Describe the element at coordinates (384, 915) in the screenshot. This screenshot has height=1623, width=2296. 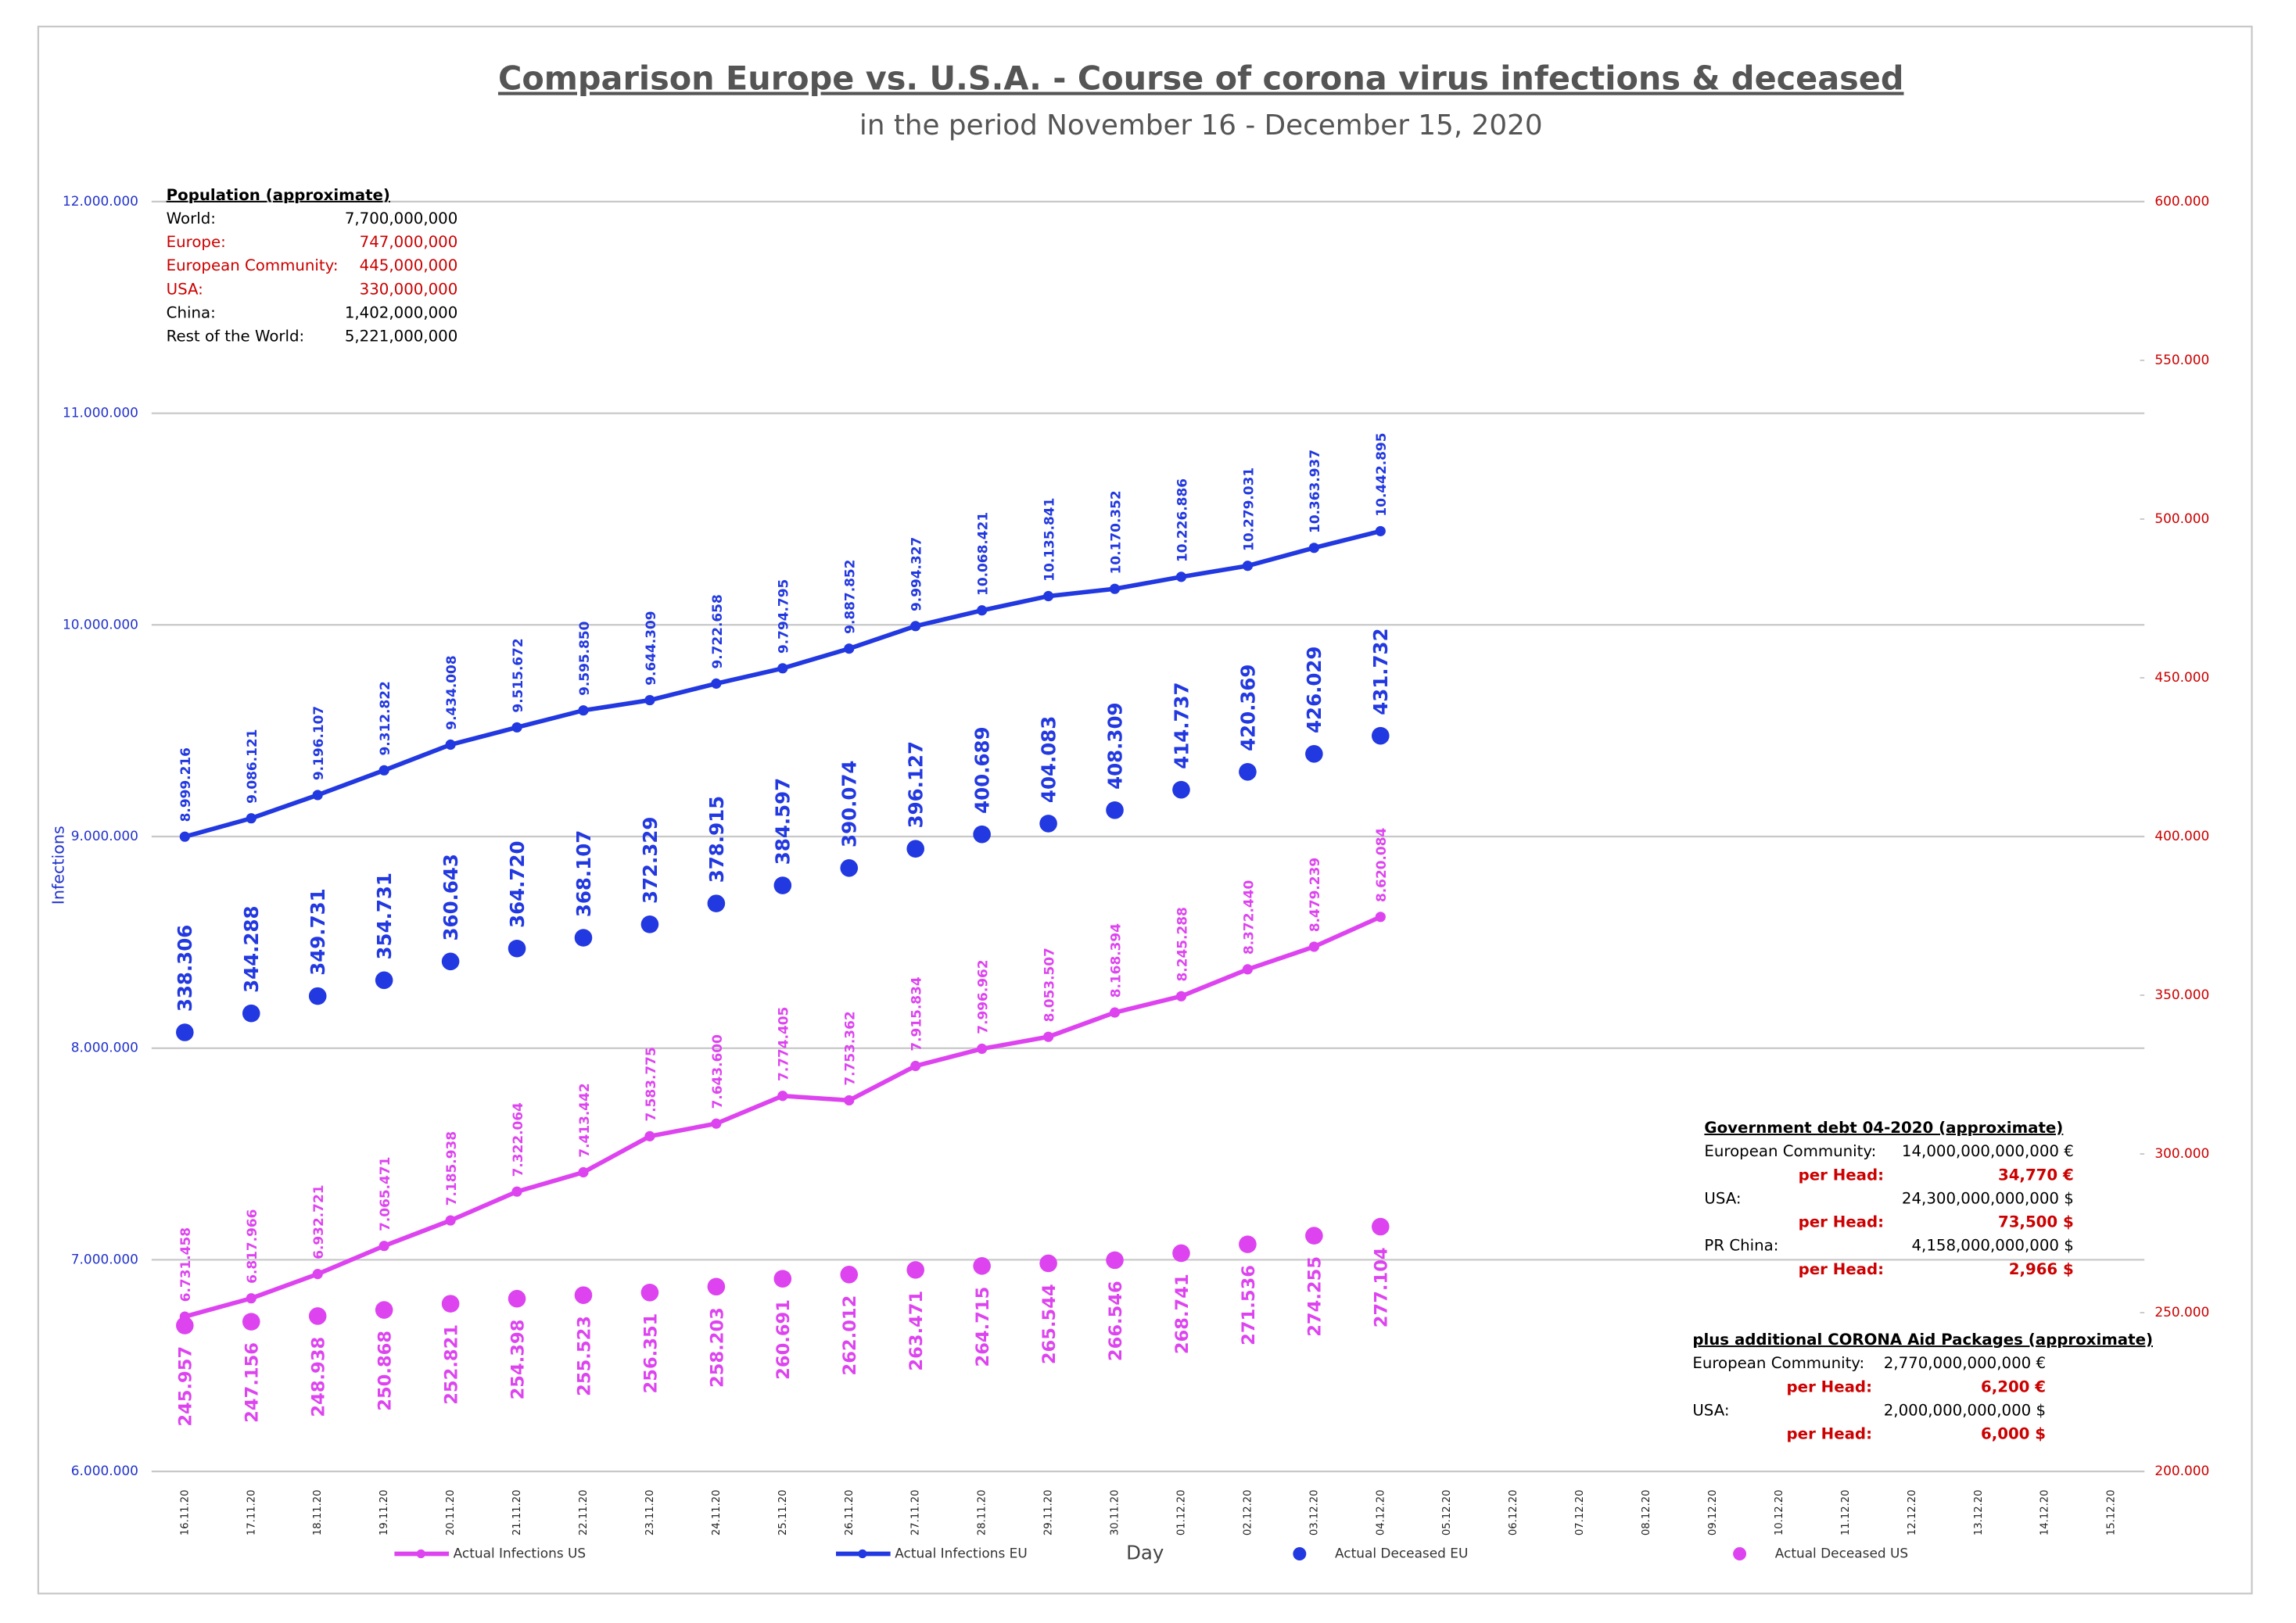
I see `data-label: 354.731` at that location.